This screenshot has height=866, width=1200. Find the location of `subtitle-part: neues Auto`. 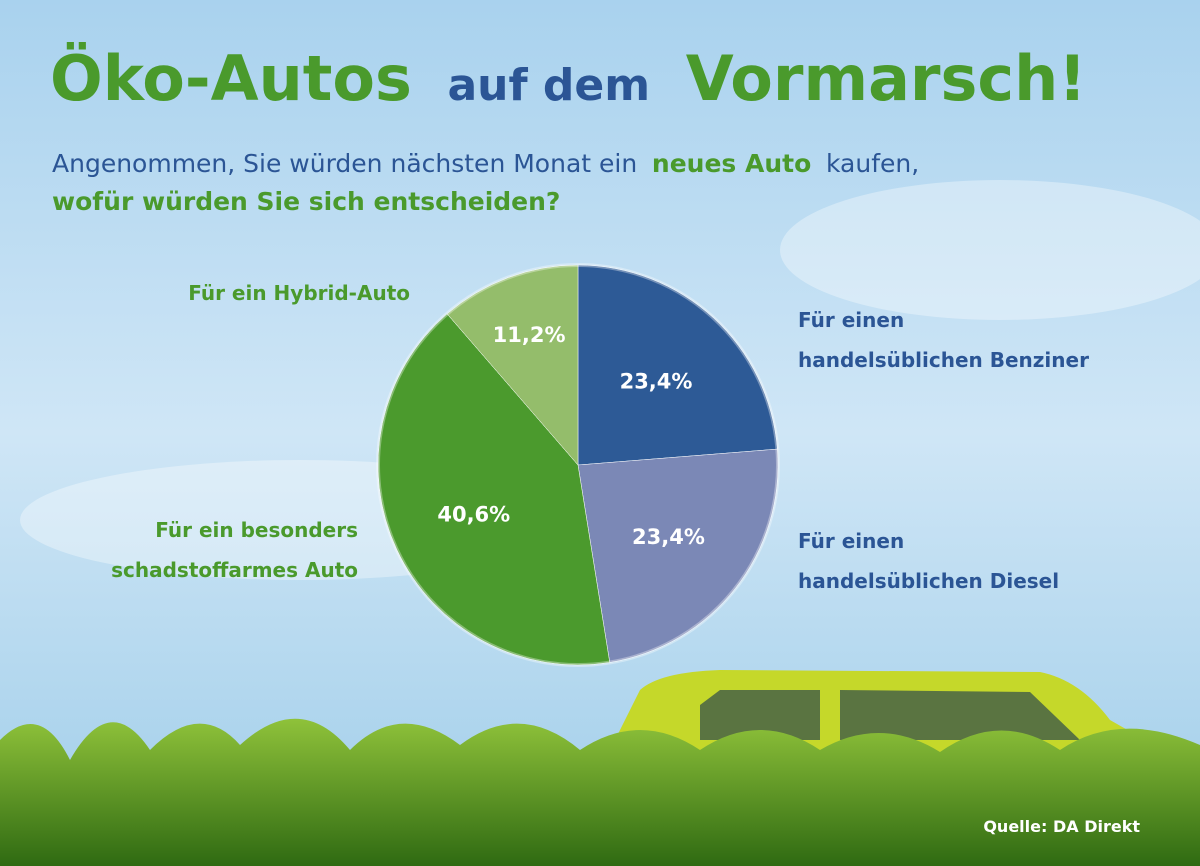

subtitle-part: neues Auto is located at coordinates (731, 163).